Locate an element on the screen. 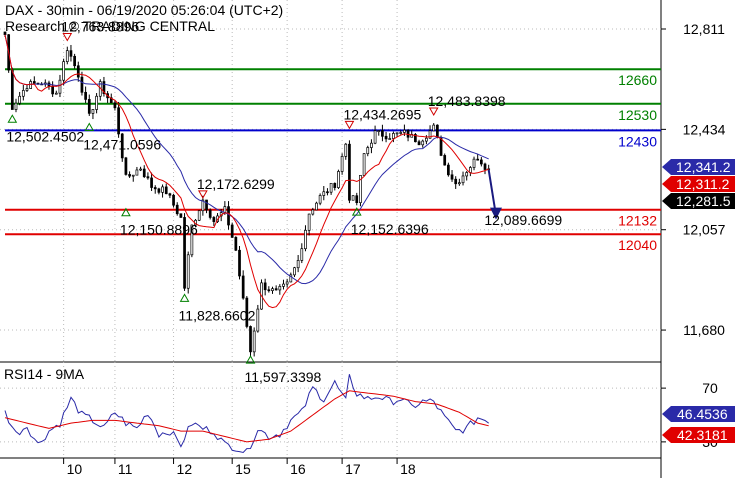 Image resolution: width=735 pixels, height=478 pixels. time-axis-ticks: 10 11 12 15 16 17 18 is located at coordinates (241, 469).